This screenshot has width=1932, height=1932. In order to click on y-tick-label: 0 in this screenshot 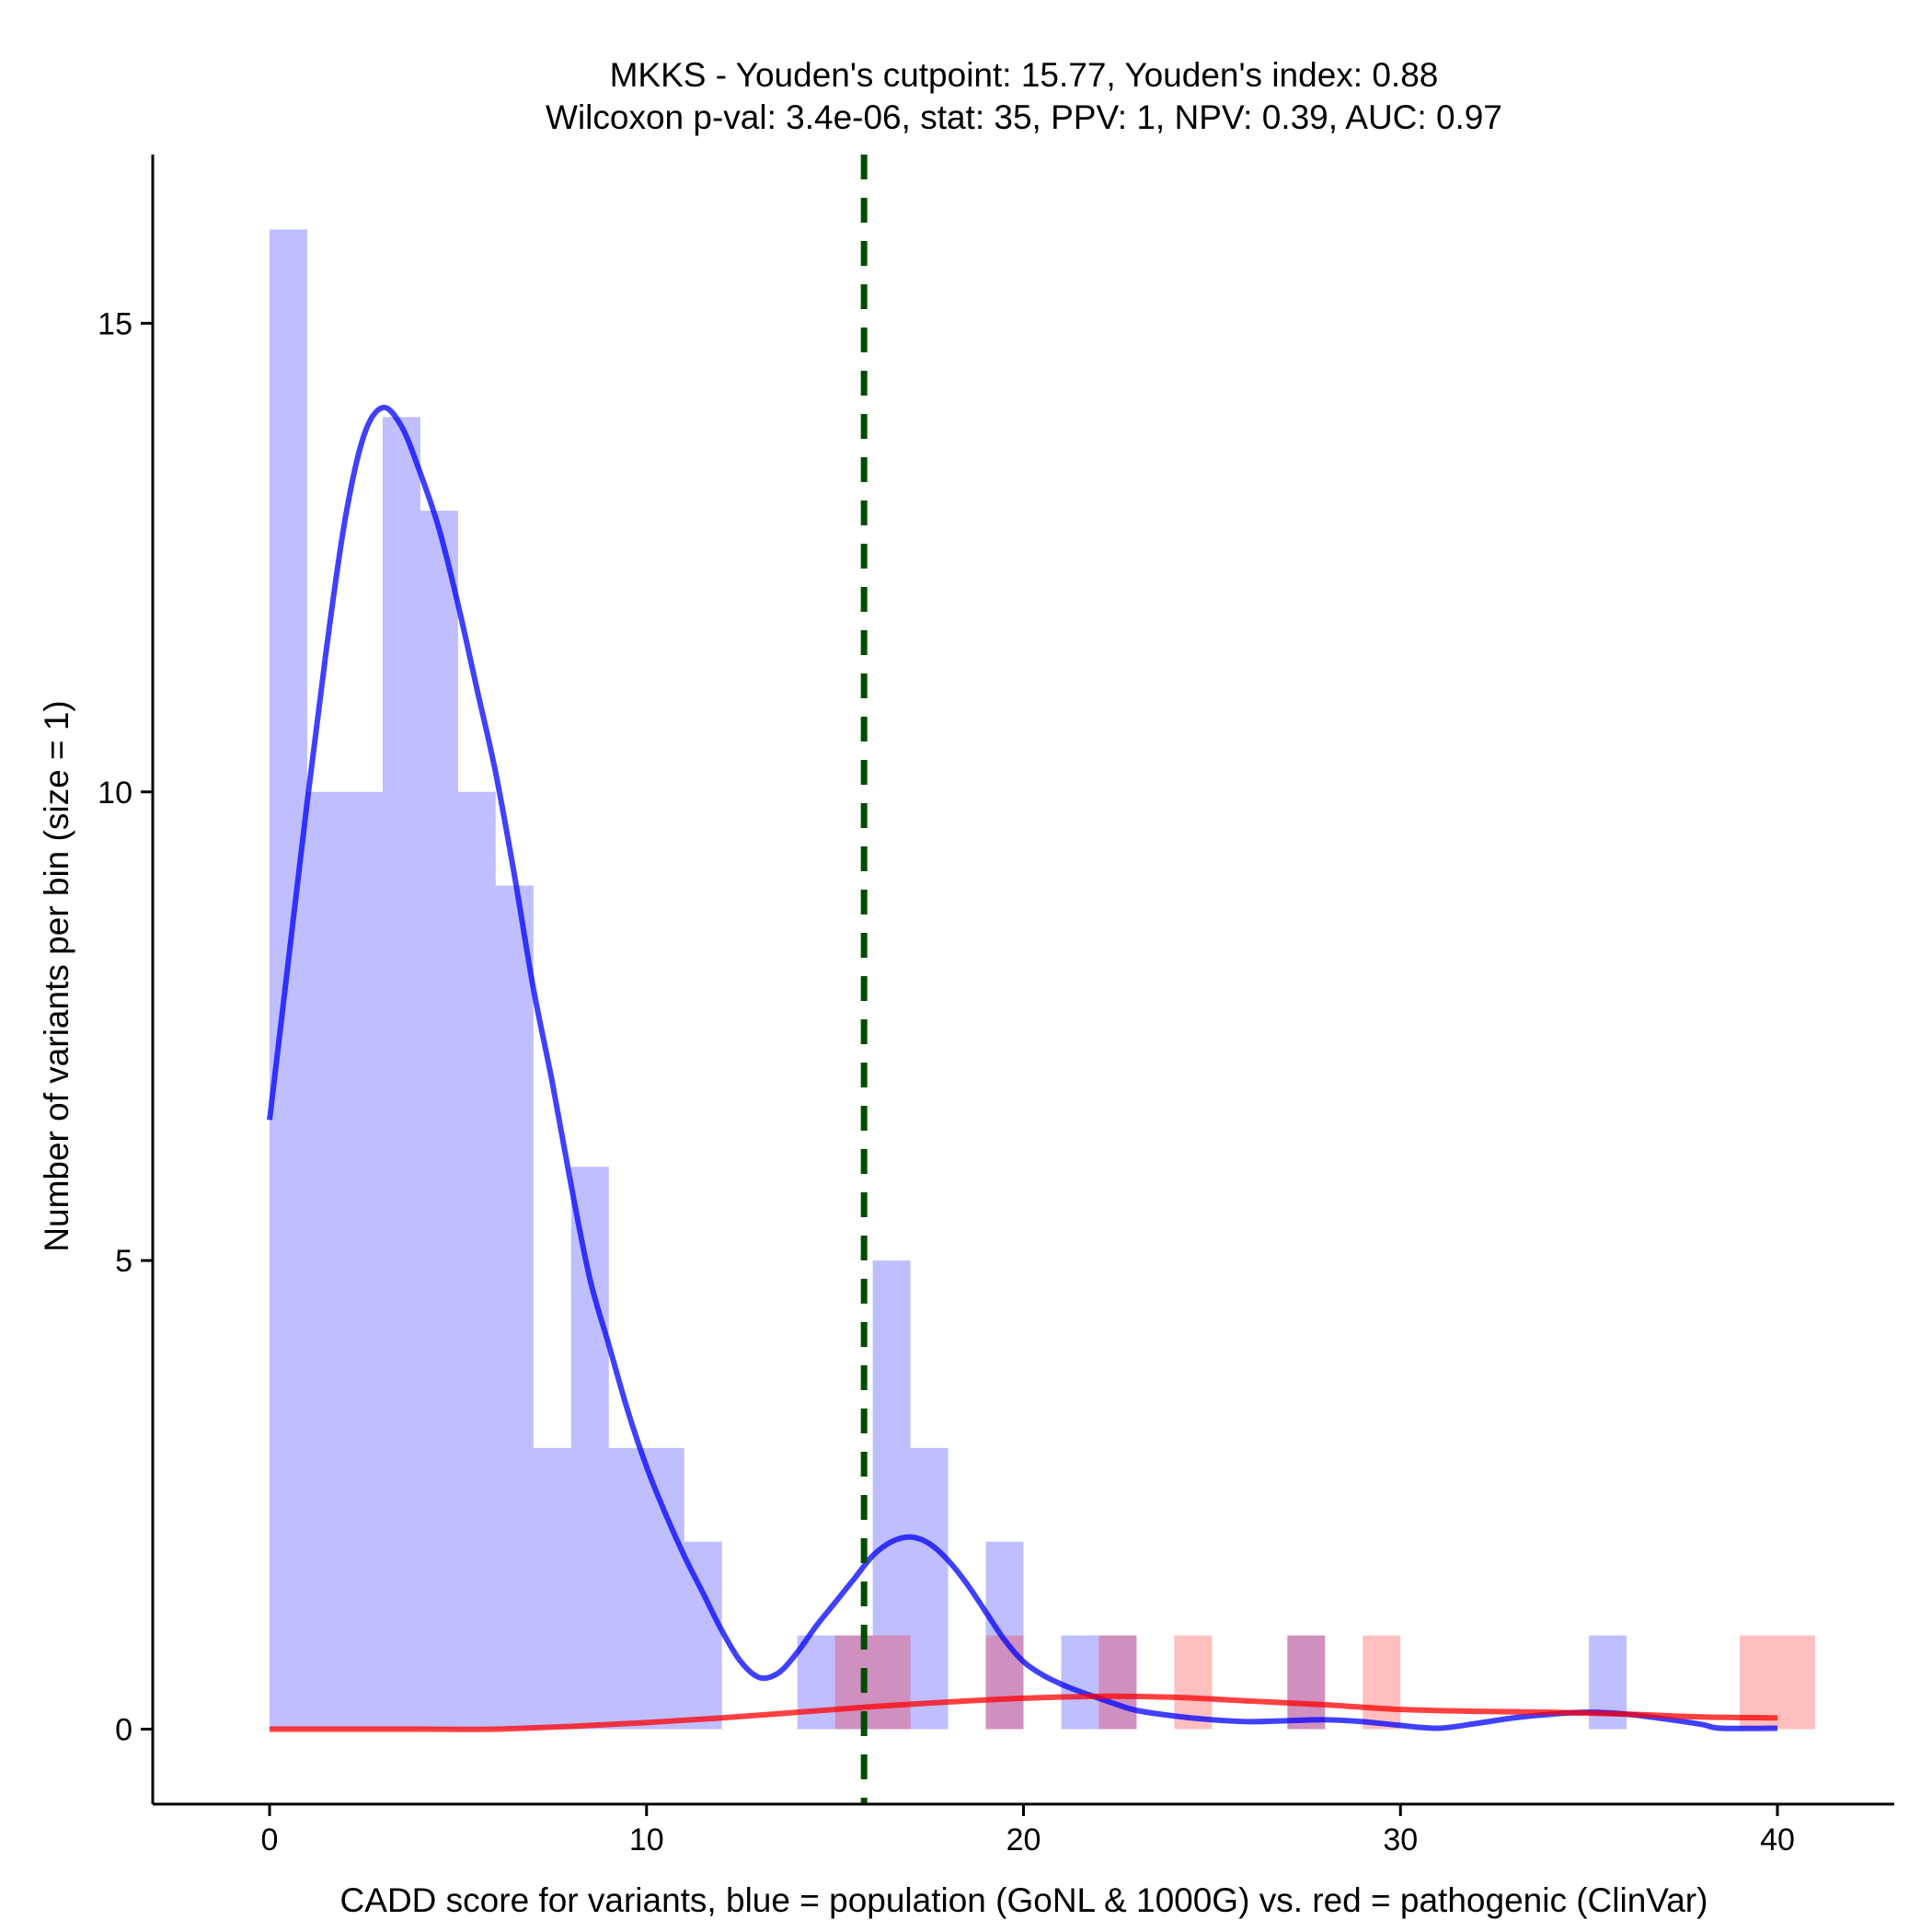, I will do `click(123, 1730)`.